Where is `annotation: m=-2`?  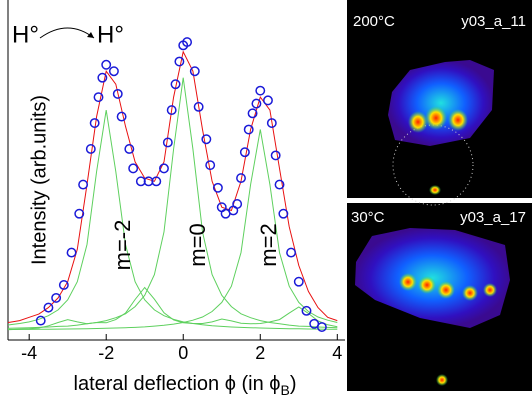 annotation: m=-2 is located at coordinates (122, 245).